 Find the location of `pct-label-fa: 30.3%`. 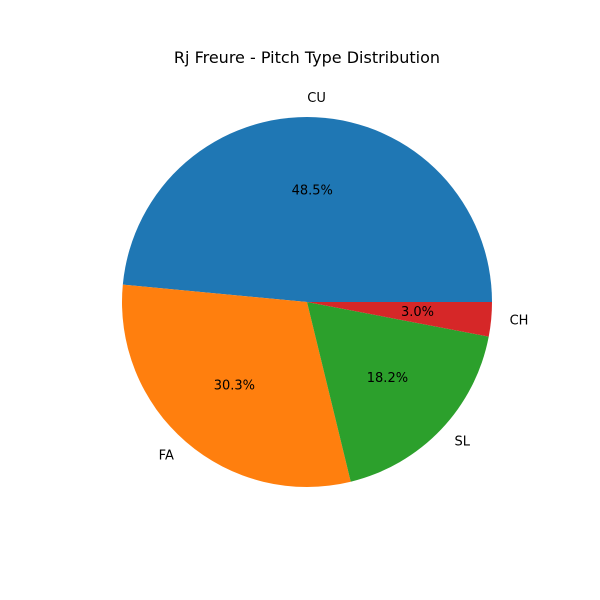

pct-label-fa: 30.3% is located at coordinates (234, 385).